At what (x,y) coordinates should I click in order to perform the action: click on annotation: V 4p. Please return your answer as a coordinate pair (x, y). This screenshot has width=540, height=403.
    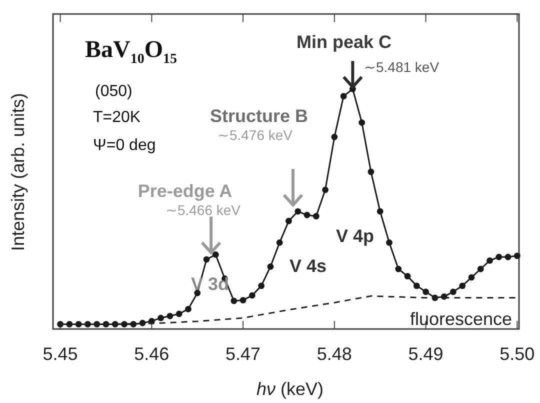
    Looking at the image, I should click on (355, 236).